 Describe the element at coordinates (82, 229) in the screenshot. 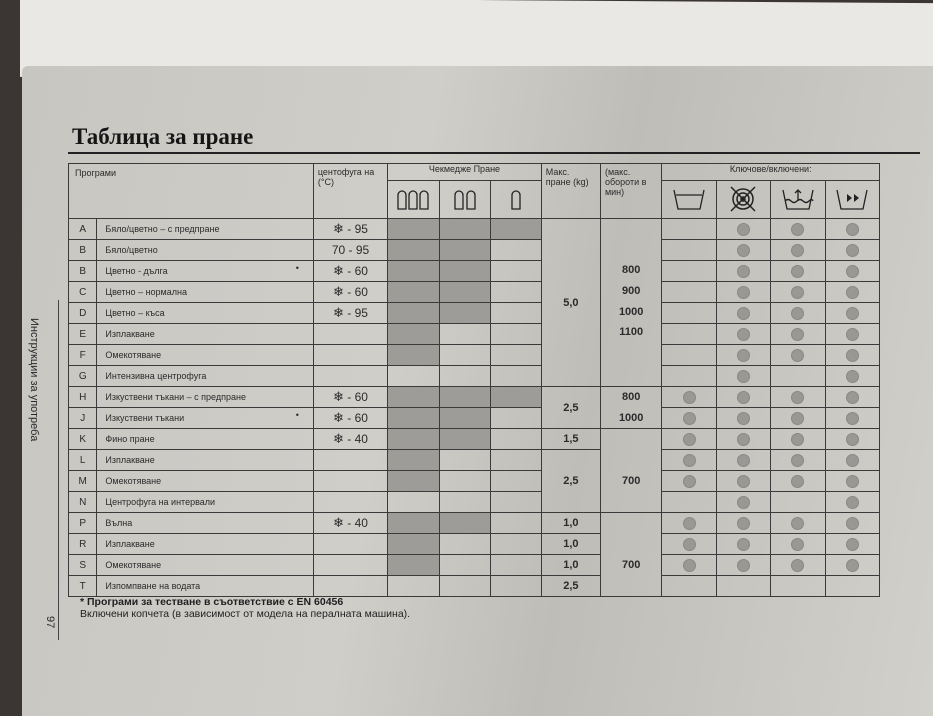

I see `program-letter: A` at that location.